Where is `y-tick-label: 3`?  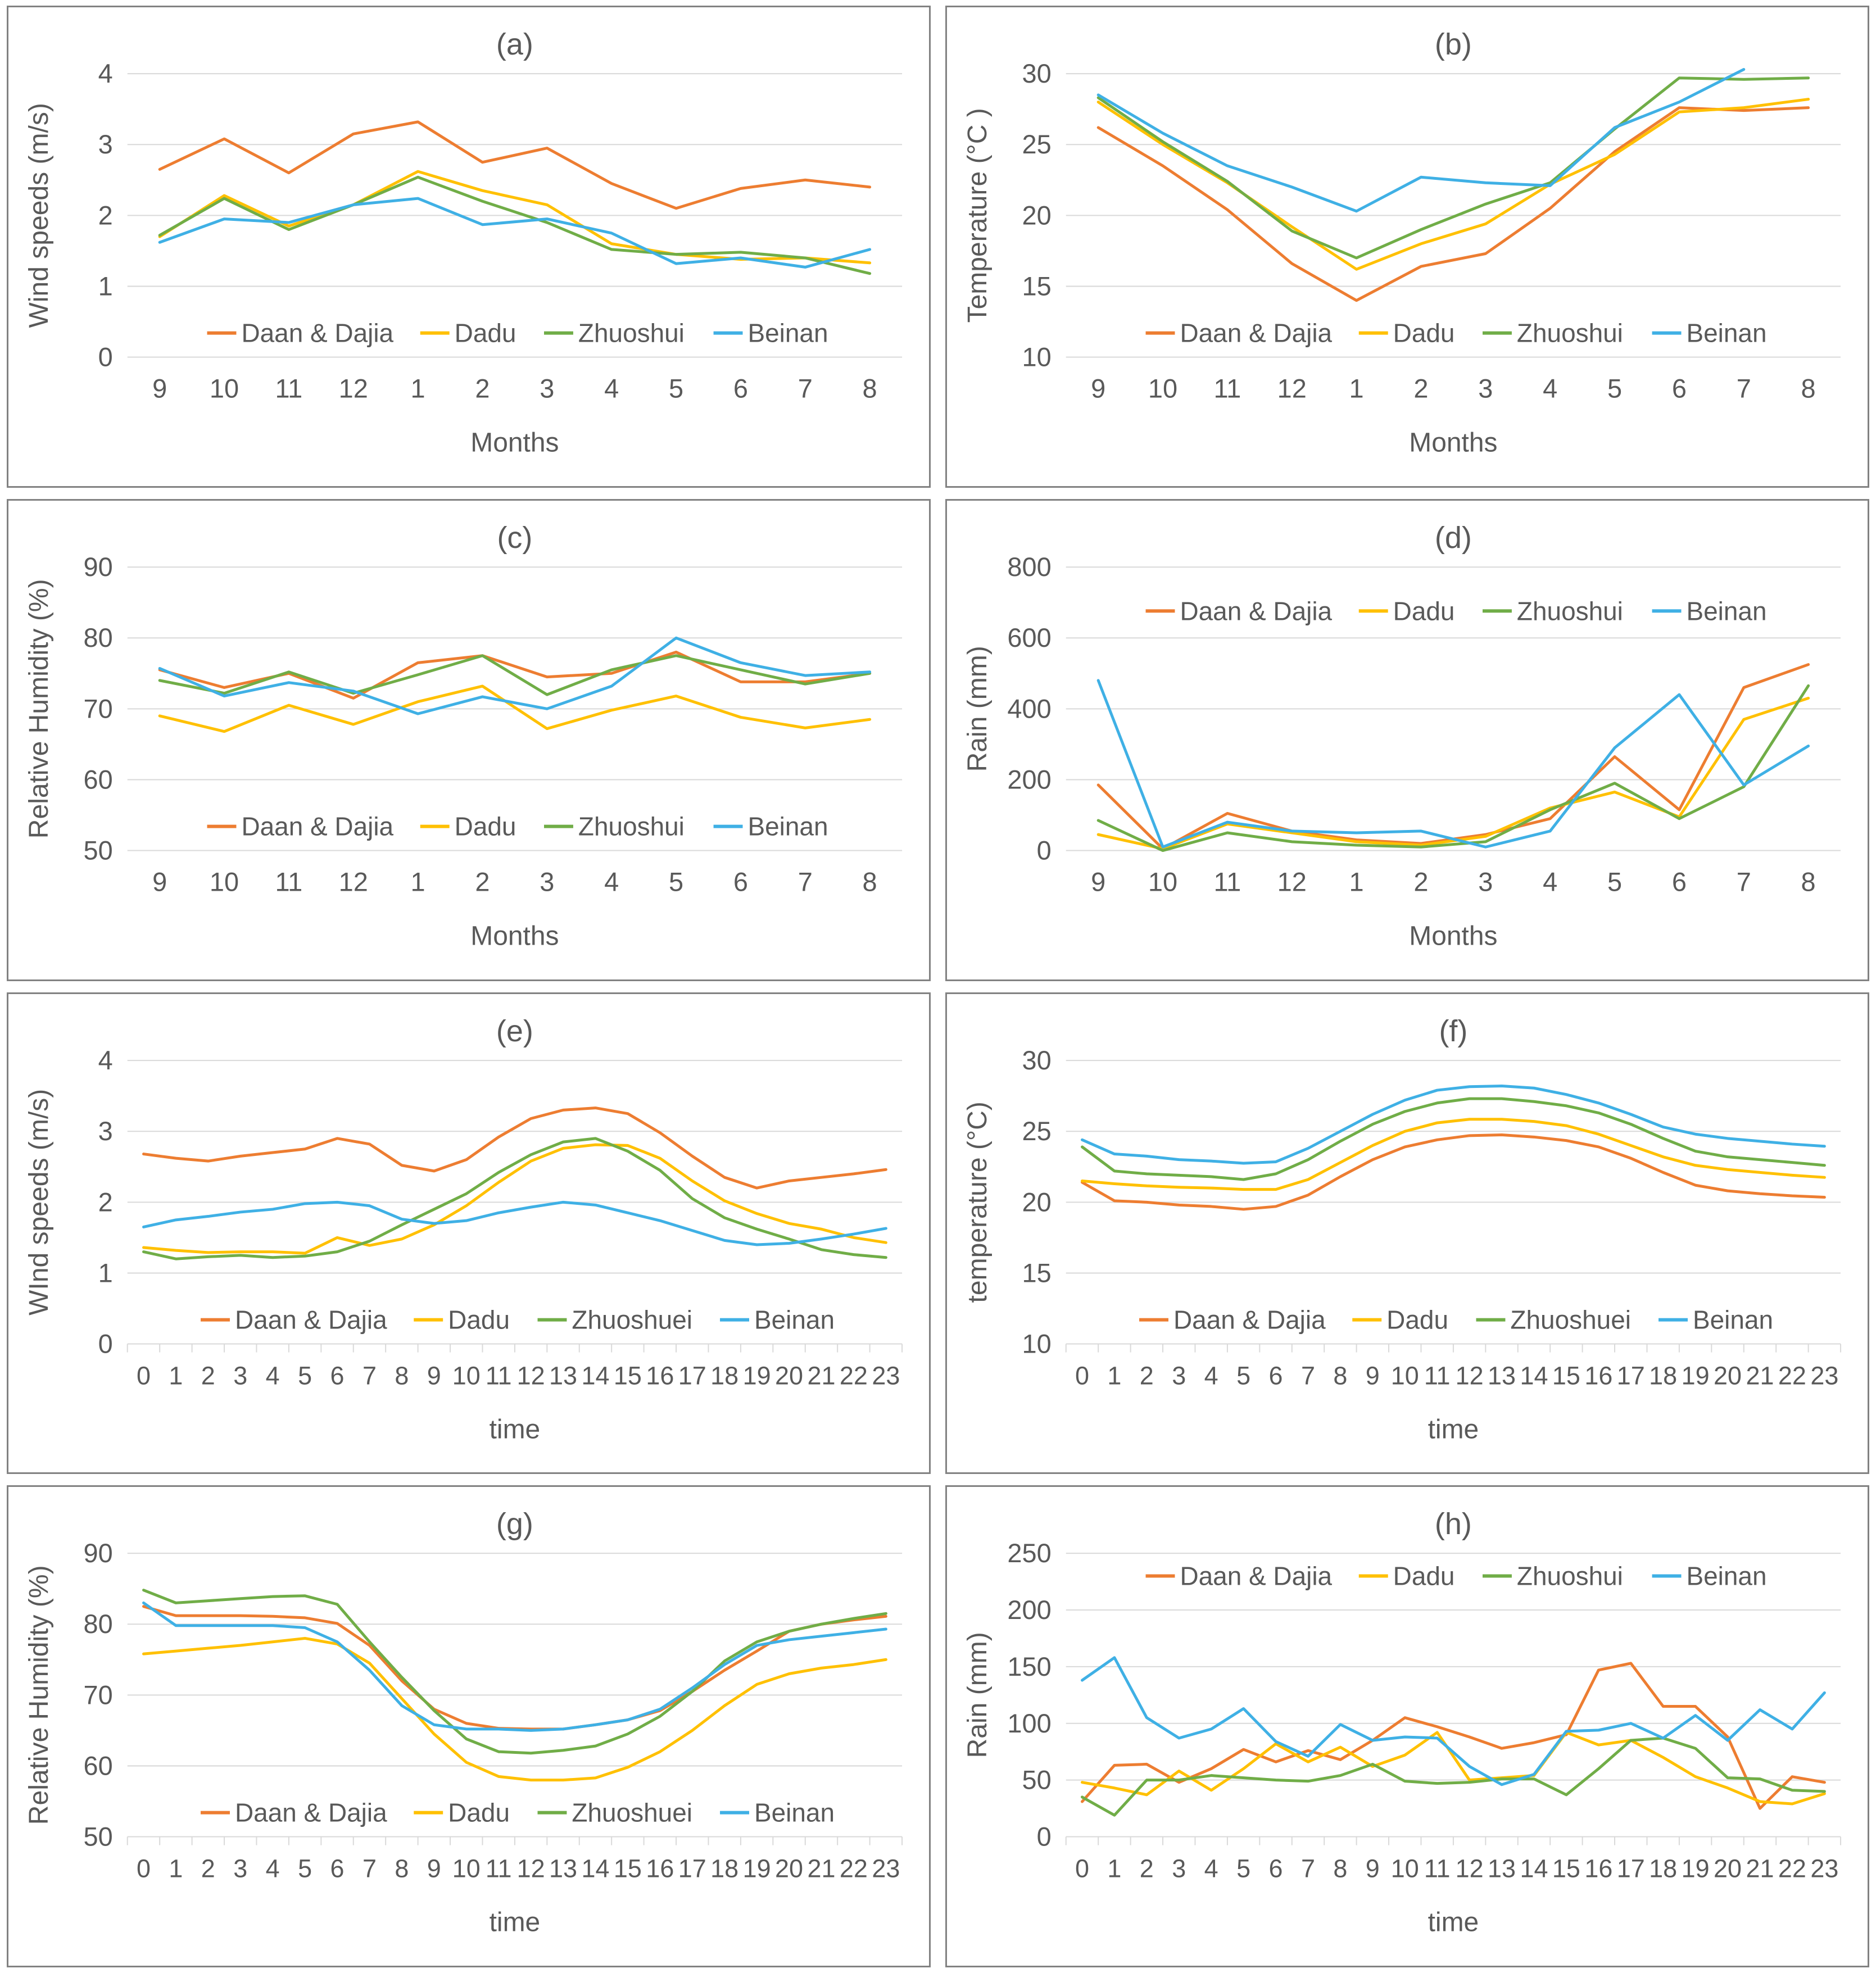 y-tick-label: 3 is located at coordinates (105, 1131).